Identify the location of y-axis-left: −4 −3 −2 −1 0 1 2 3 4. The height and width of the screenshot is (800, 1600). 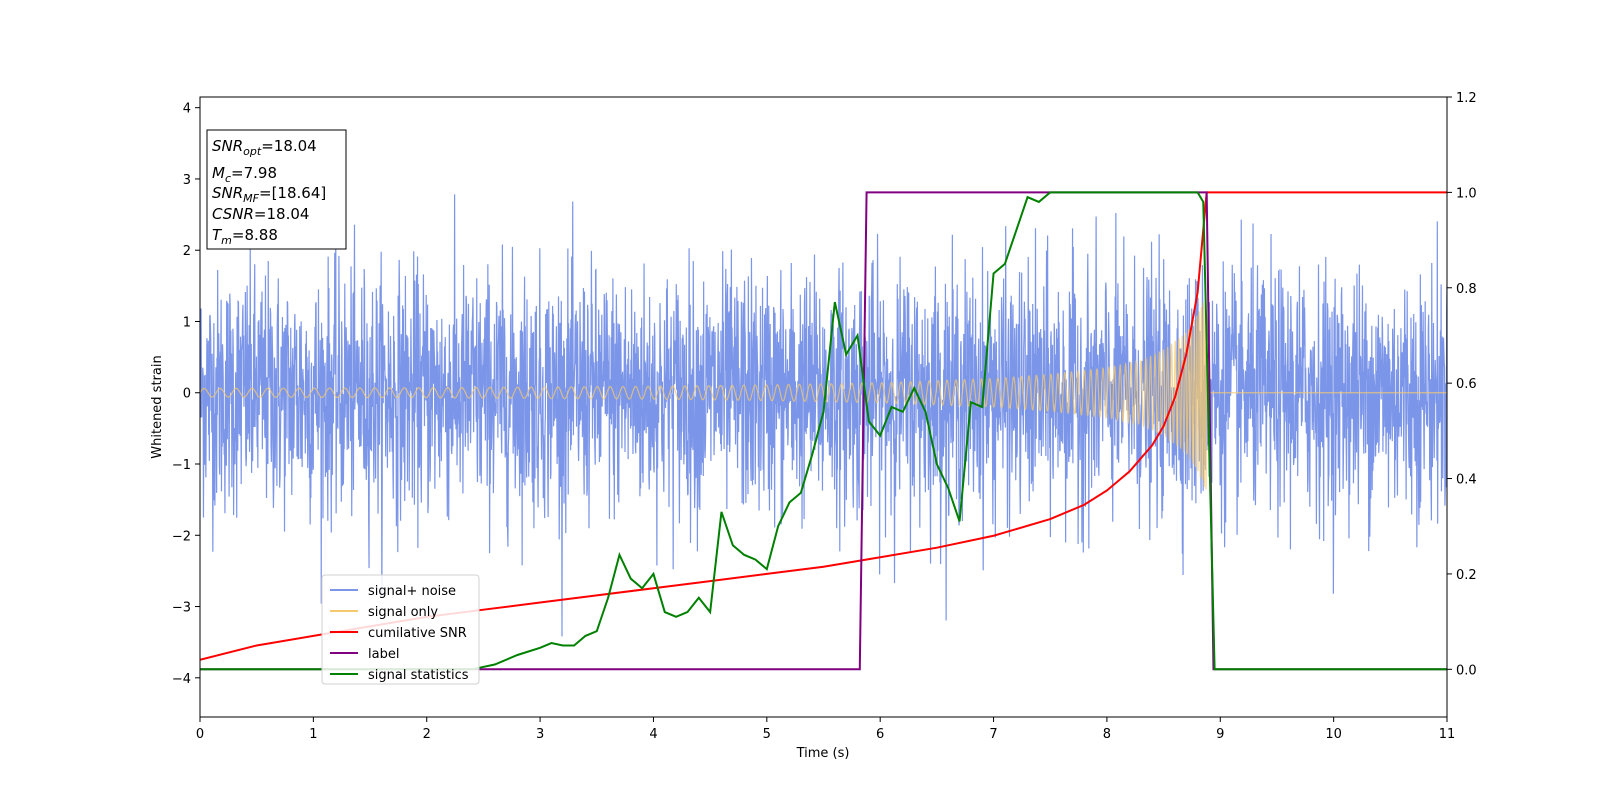
(186, 394).